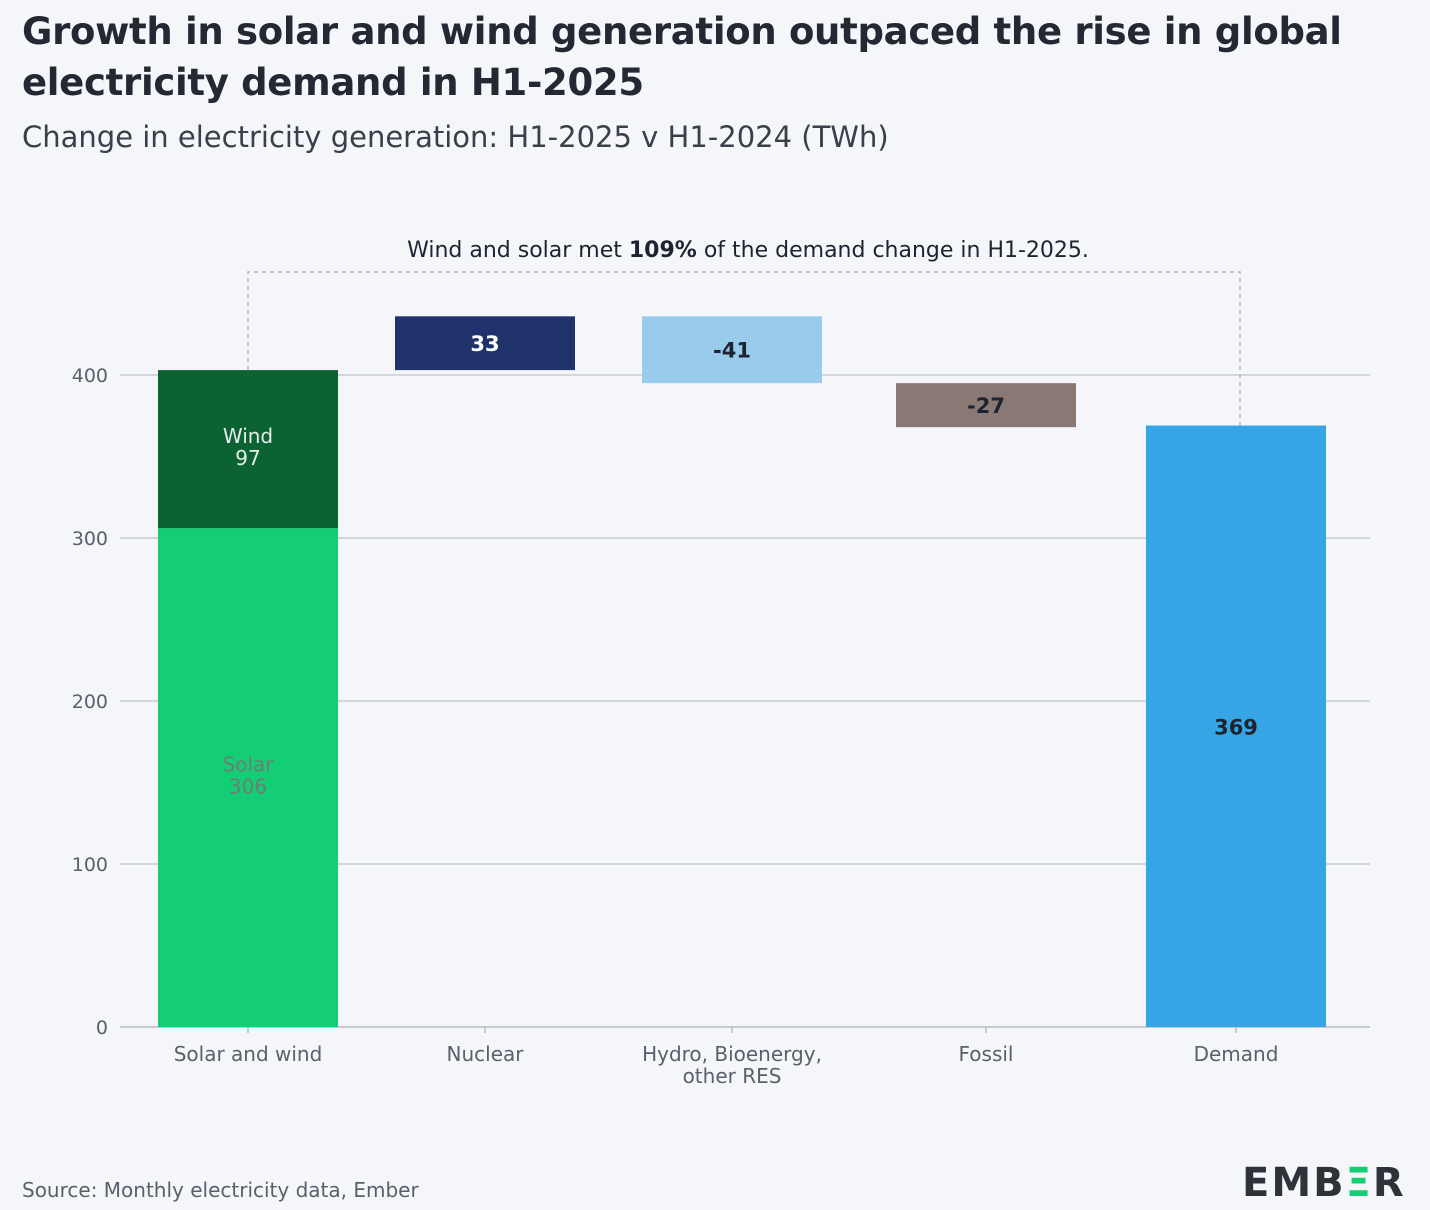  What do you see at coordinates (486, 1054) in the screenshot?
I see `x-category-label: Nuclear` at bounding box center [486, 1054].